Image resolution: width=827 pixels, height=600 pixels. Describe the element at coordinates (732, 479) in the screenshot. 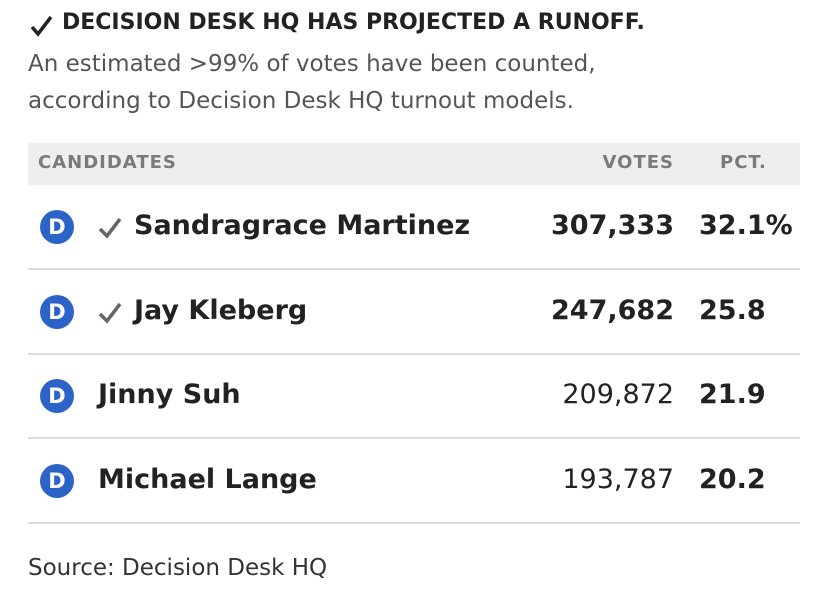

I see `percent: 20.2` at that location.